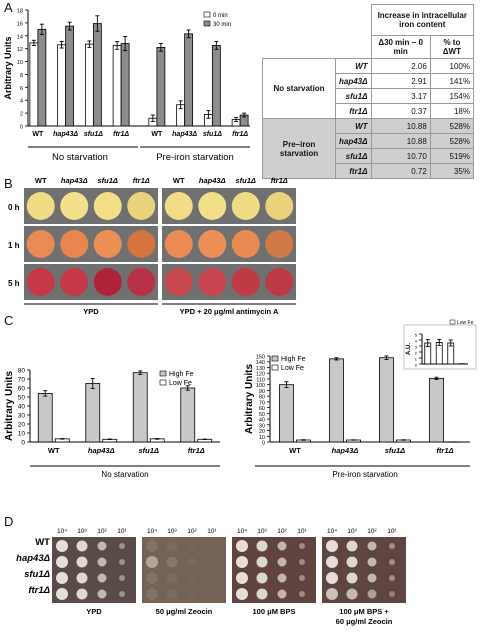 The height and width of the screenshot is (635, 480). Describe the element at coordinates (80, 157) in the screenshot. I see `group-label-no-starvation: No starvation` at that location.